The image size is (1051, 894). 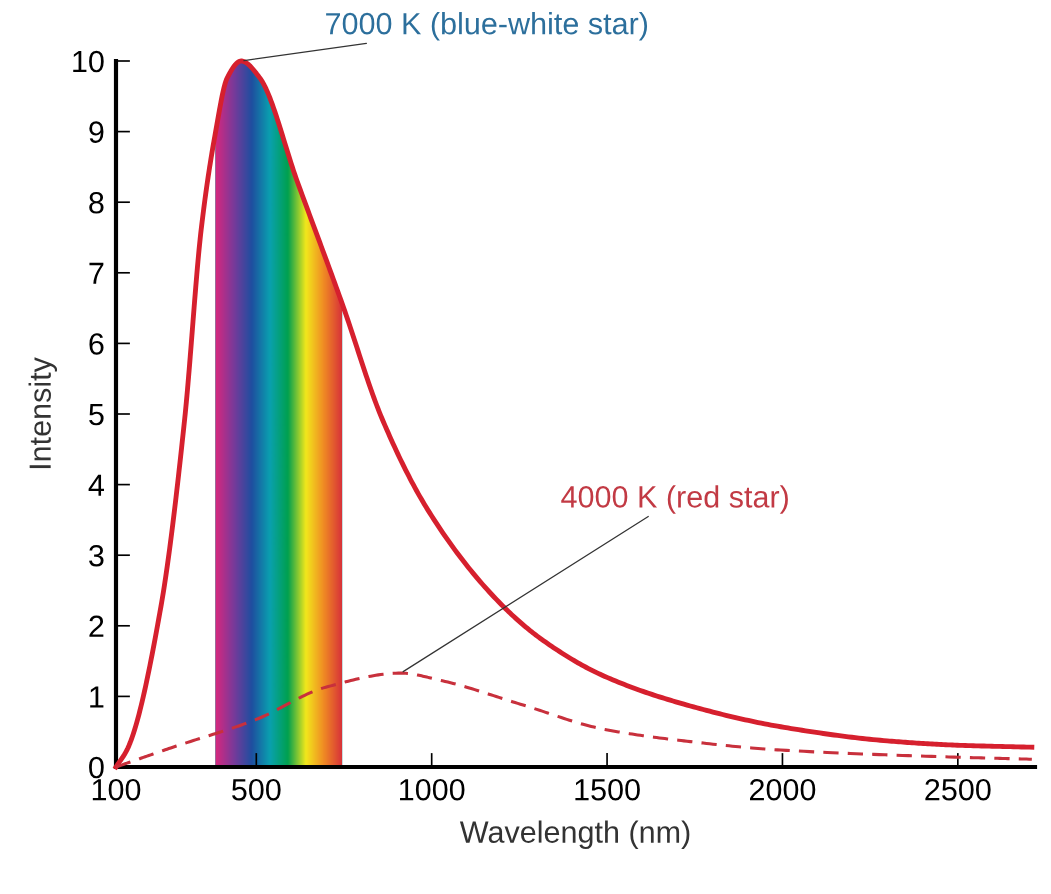 I want to click on y-tick-label: 2, so click(x=96, y=626).